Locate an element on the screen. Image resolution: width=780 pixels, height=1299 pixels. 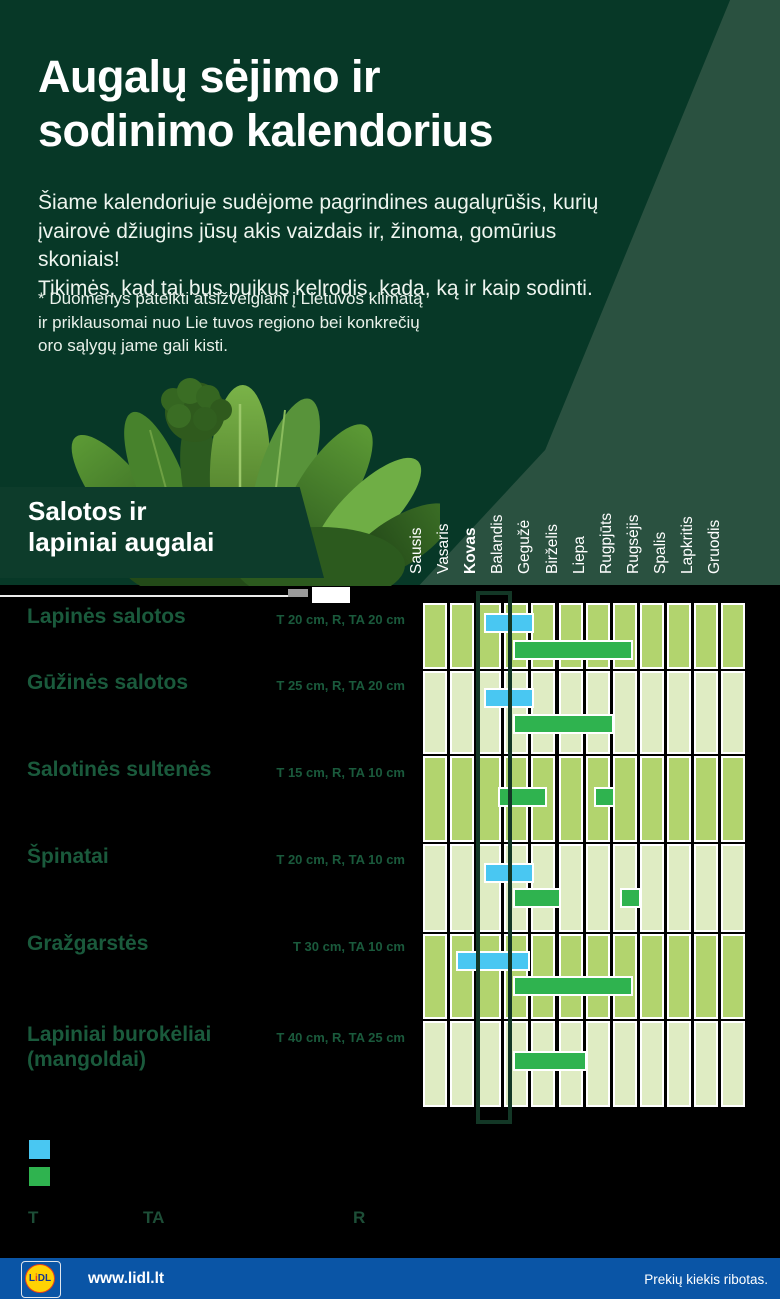
section-badge: Salotos ir lapiniai augalai is located at coordinates (162, 532).